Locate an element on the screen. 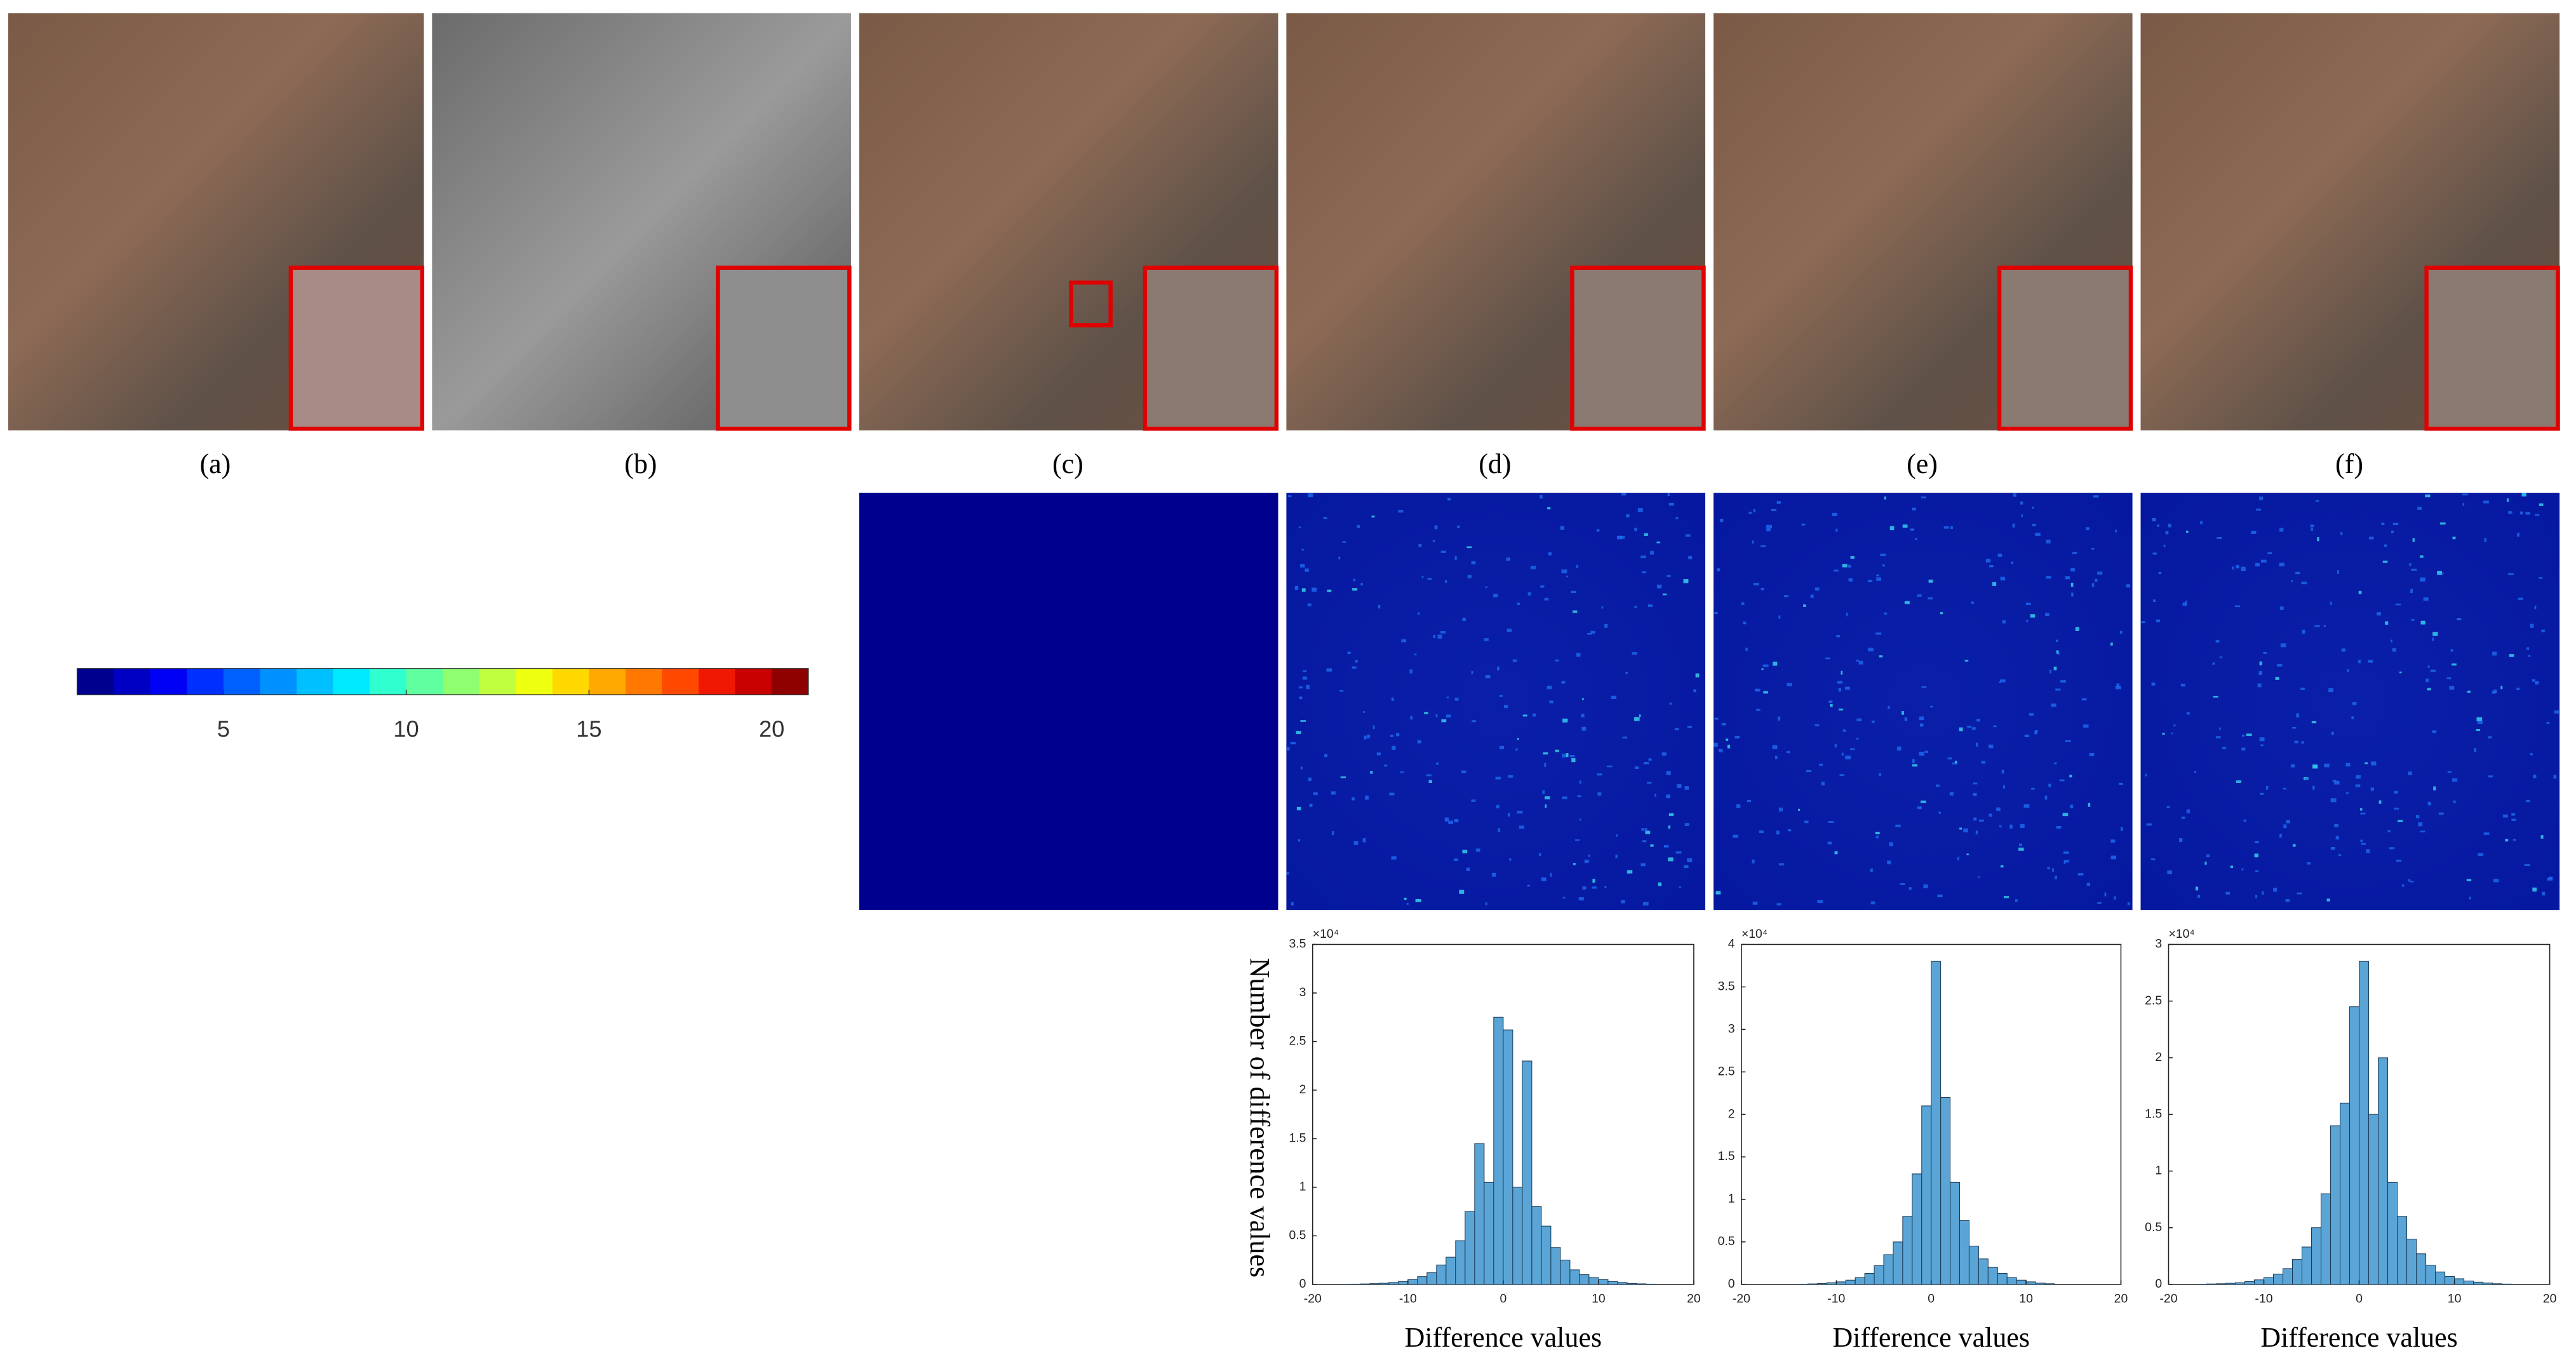  zoom-inset is located at coordinates (356, 348).